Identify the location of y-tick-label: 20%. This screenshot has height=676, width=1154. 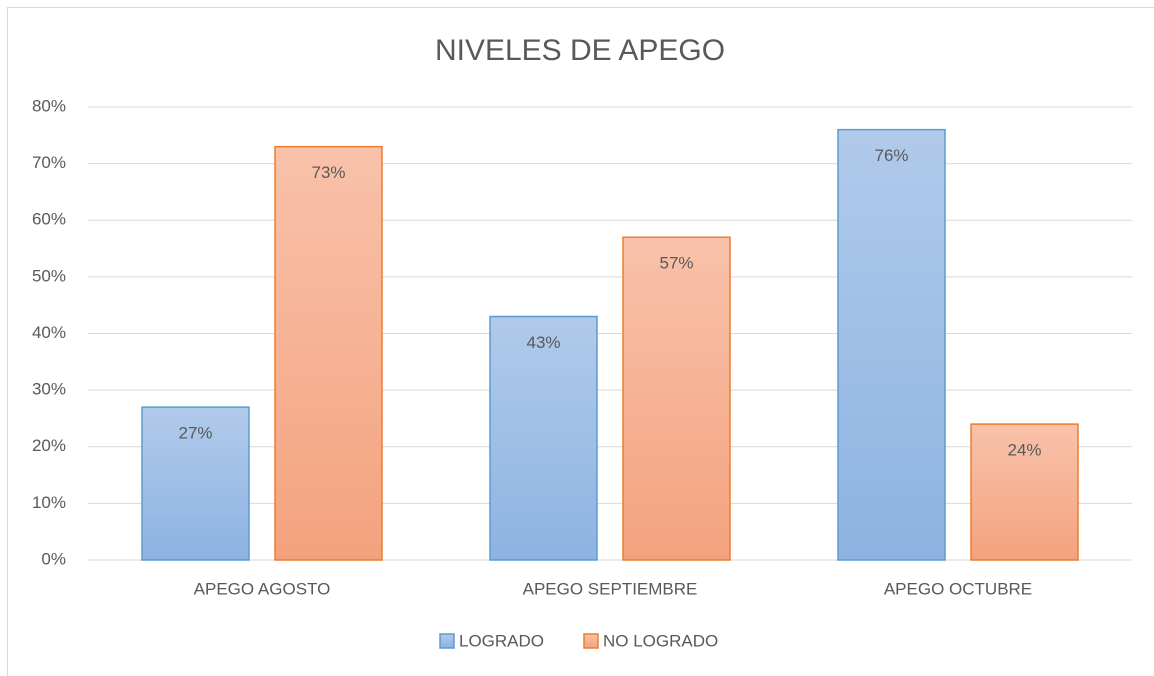
(49, 445).